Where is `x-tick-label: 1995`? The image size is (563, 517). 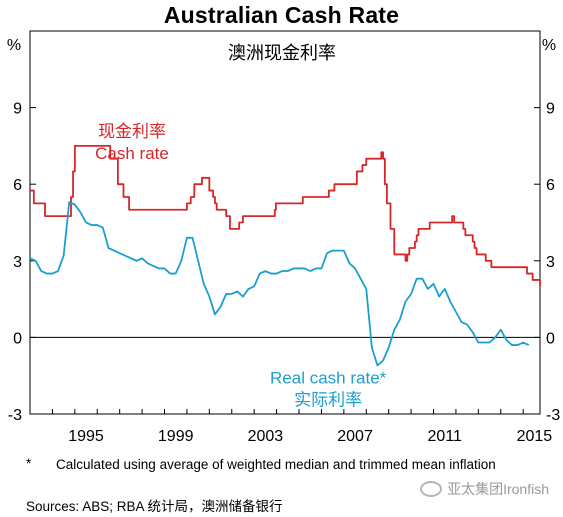 x-tick-label: 1995 is located at coordinates (86, 436).